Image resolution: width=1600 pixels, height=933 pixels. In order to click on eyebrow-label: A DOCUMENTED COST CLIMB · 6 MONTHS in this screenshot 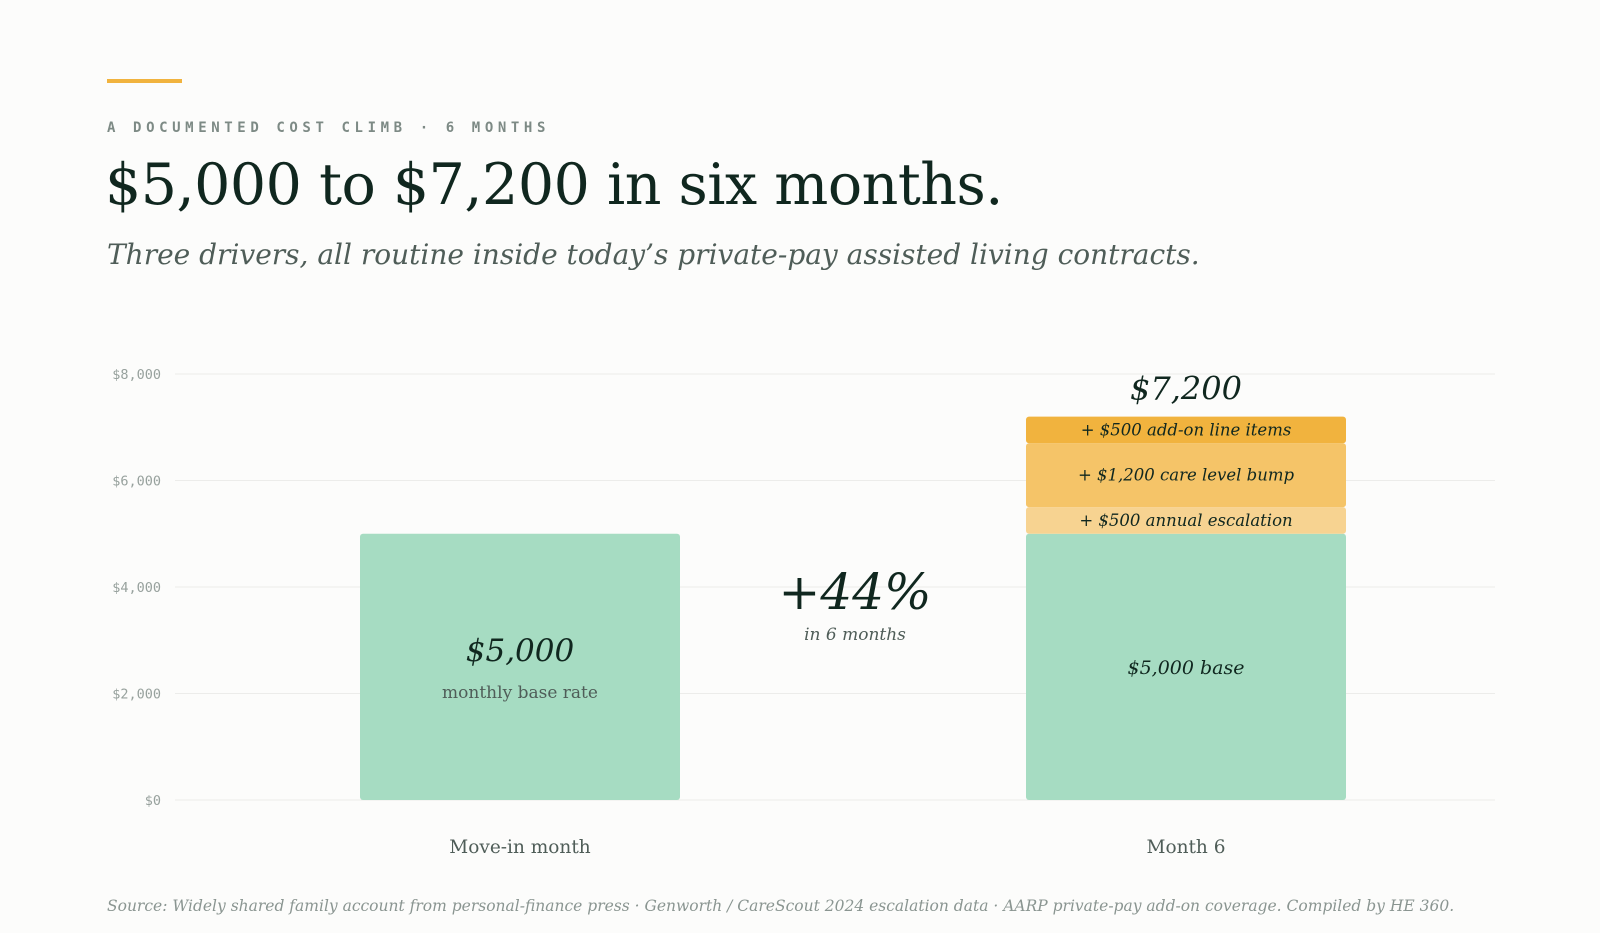, I will do `click(328, 128)`.